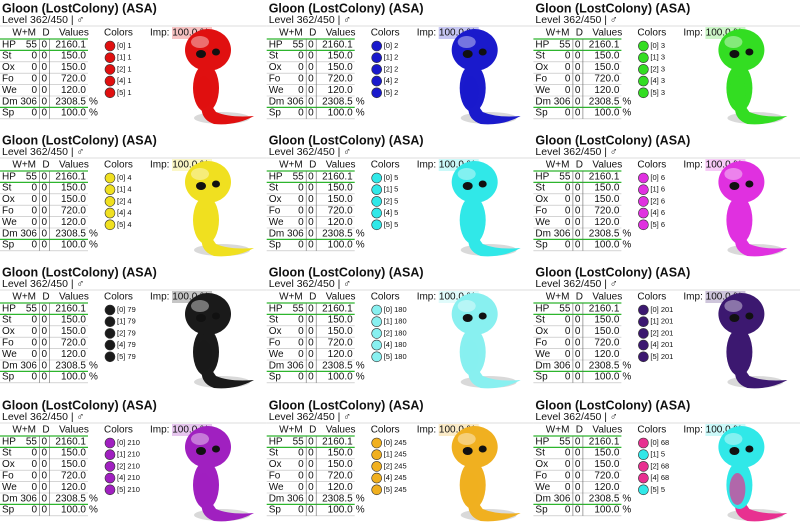 The height and width of the screenshot is (529, 800). Describe the element at coordinates (579, 33) in the screenshot. I see `column-header: D` at that location.